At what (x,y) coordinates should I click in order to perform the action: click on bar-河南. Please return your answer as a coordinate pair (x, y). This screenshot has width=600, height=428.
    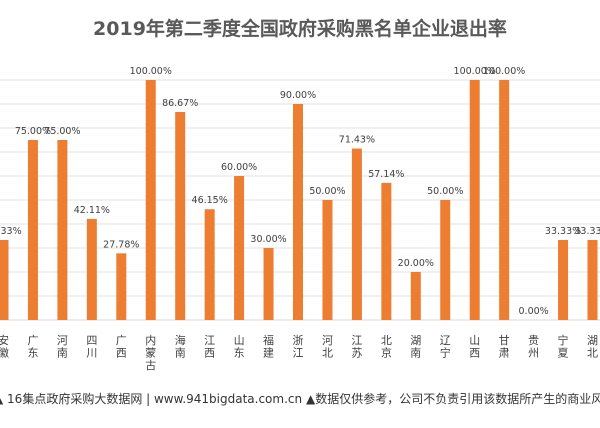
    Looking at the image, I should click on (62, 230).